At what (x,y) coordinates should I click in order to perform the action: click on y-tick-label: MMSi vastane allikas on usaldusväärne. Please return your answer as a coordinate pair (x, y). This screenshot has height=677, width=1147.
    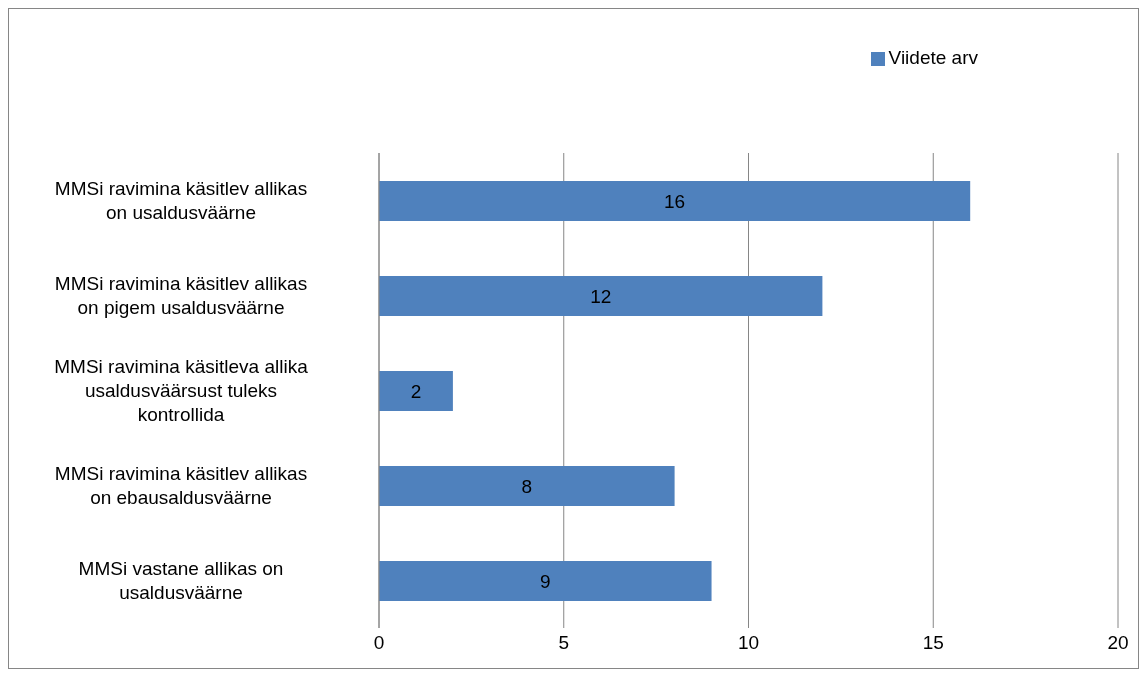
    Looking at the image, I should click on (181, 580).